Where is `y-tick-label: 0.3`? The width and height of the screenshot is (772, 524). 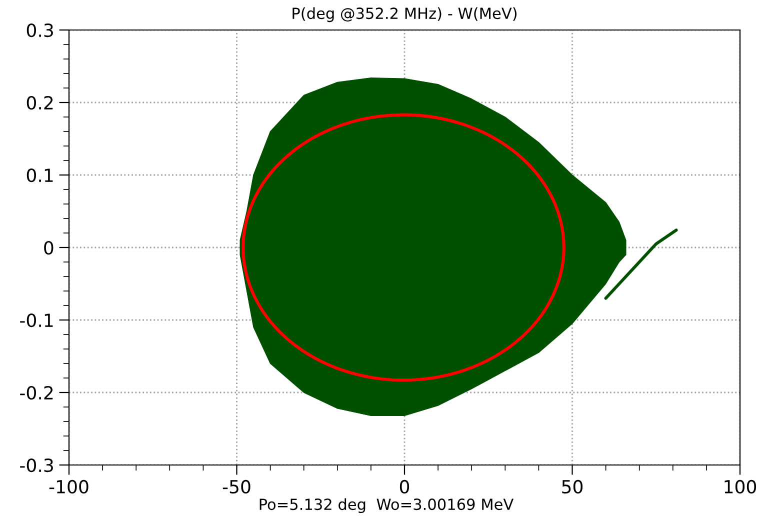 y-tick-label: 0.3 is located at coordinates (39, 30).